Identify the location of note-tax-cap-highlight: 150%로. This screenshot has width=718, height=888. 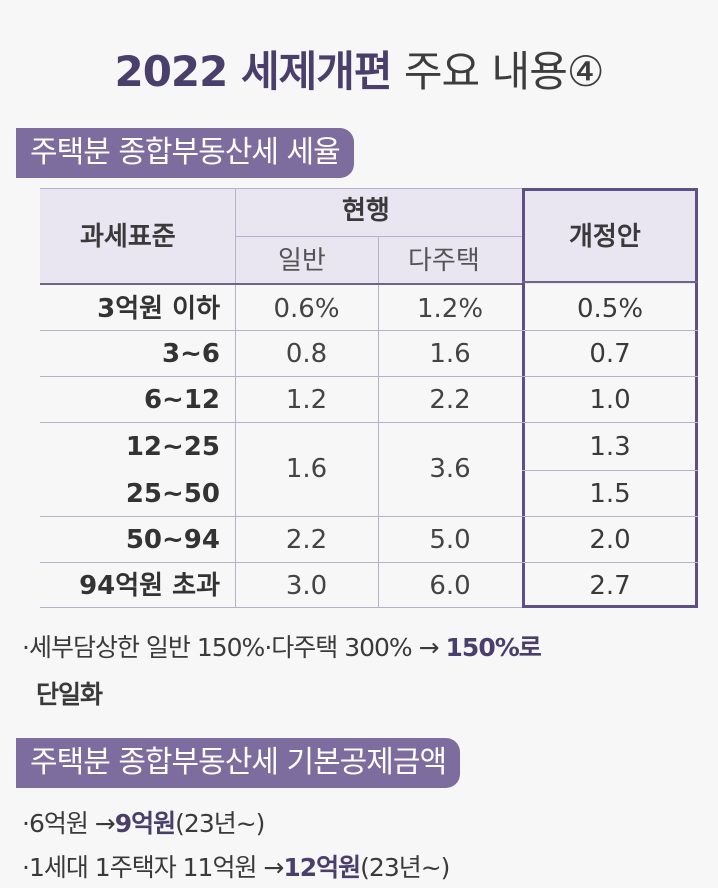
(493, 647).